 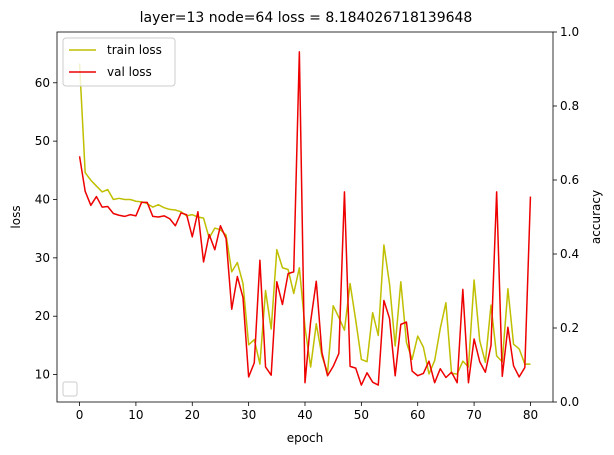 I want to click on x-tick-label: 80, so click(x=530, y=415).